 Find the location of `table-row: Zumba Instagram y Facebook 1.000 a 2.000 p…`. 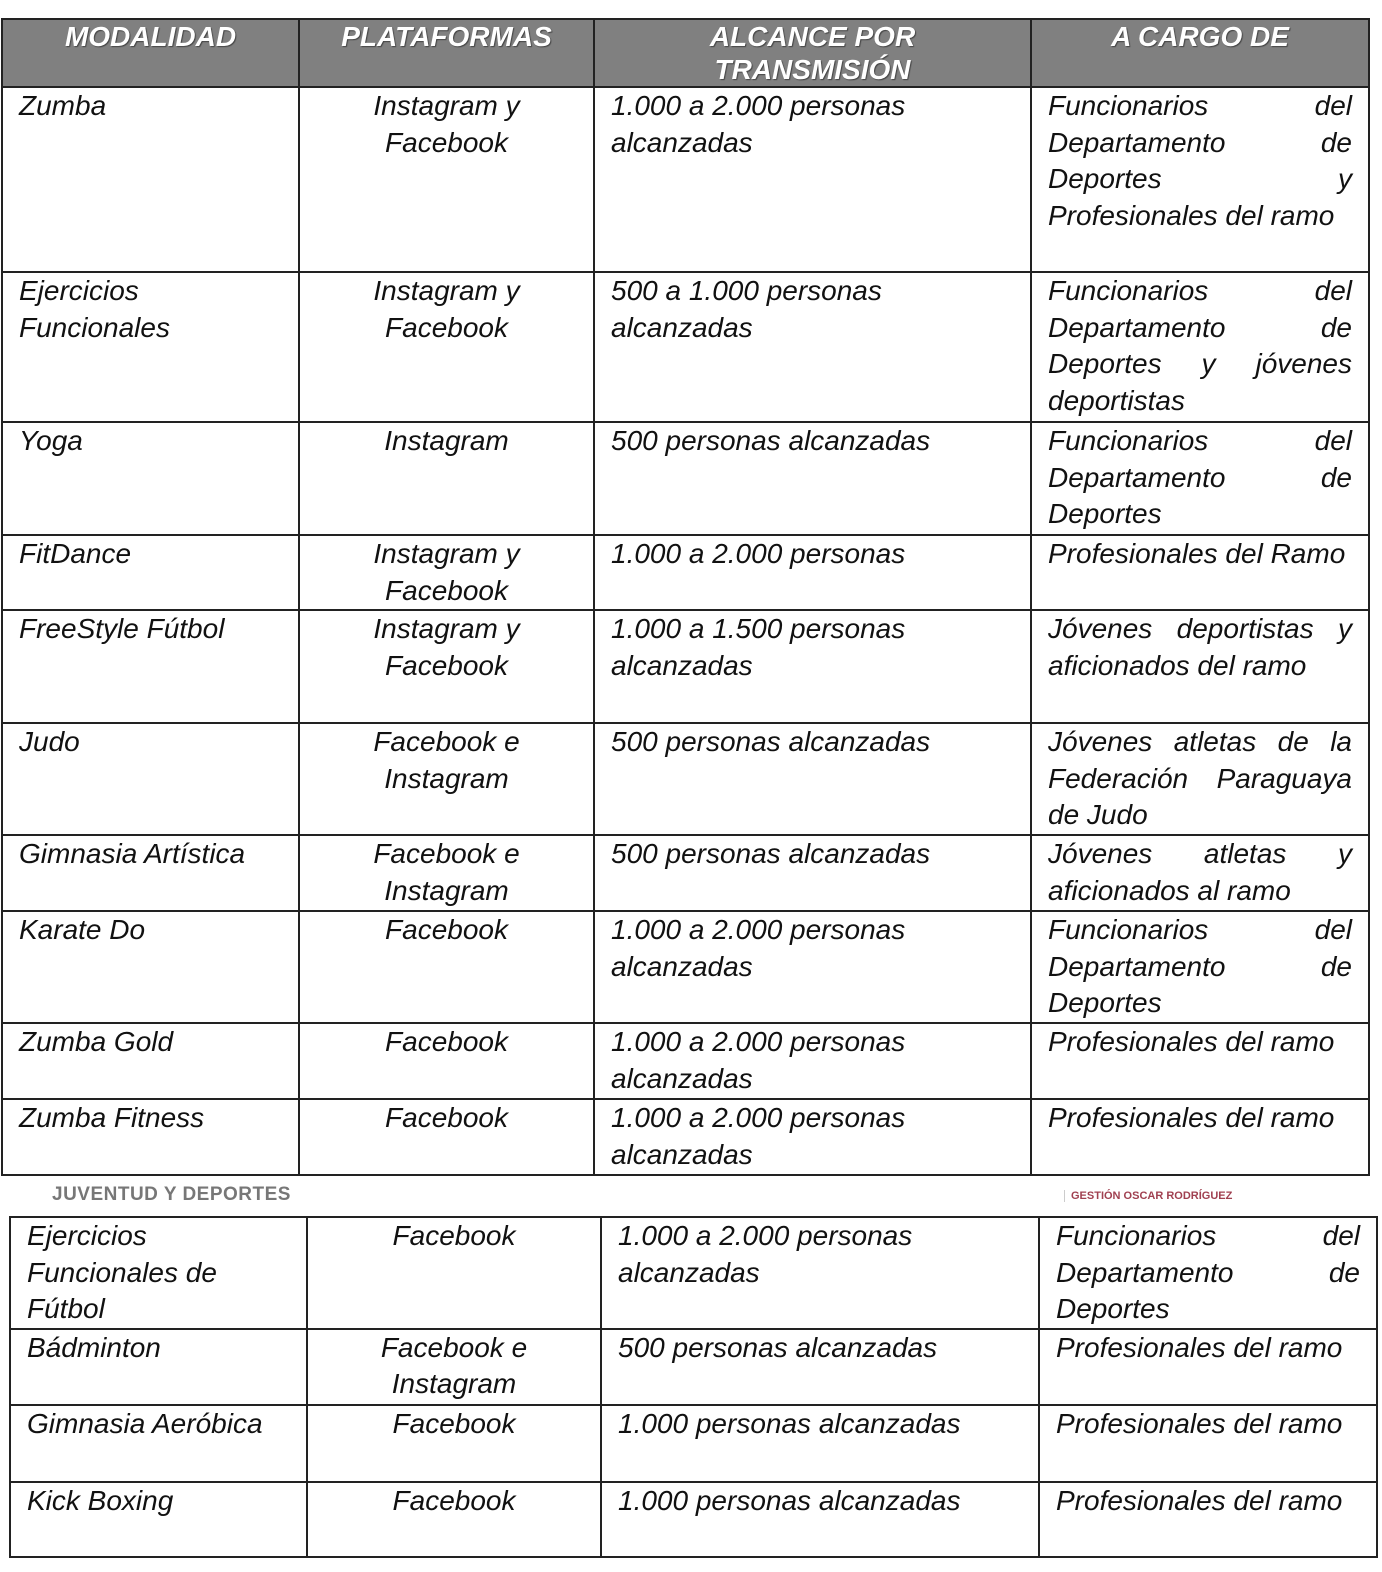

table-row: Zumba Instagram y Facebook 1.000 a 2.000 p… is located at coordinates (685, 179).